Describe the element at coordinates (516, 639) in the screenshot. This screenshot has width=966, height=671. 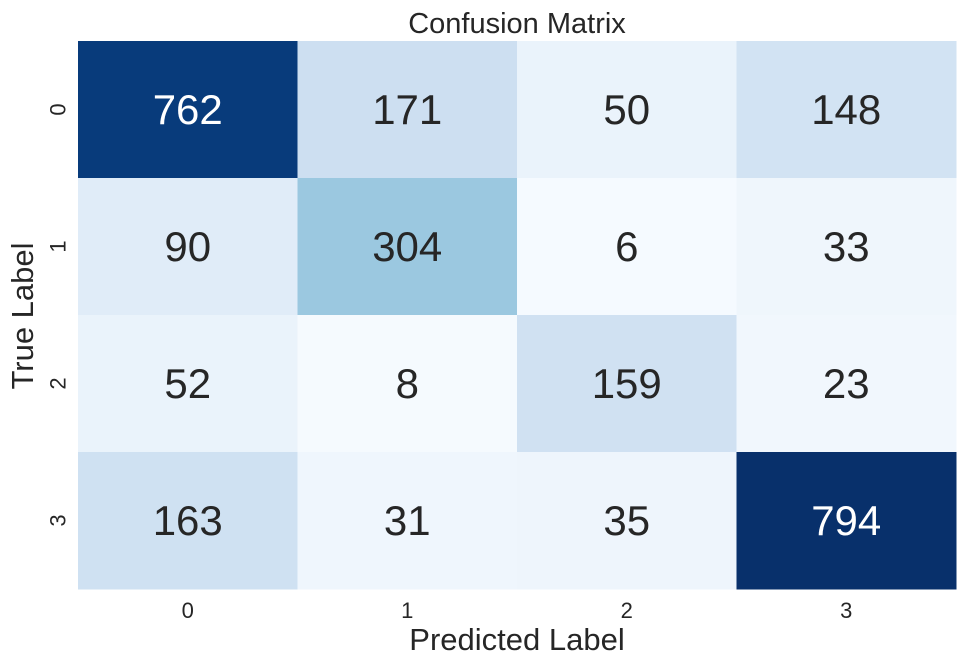
I see `x-axis-label: Predicted Label` at that location.